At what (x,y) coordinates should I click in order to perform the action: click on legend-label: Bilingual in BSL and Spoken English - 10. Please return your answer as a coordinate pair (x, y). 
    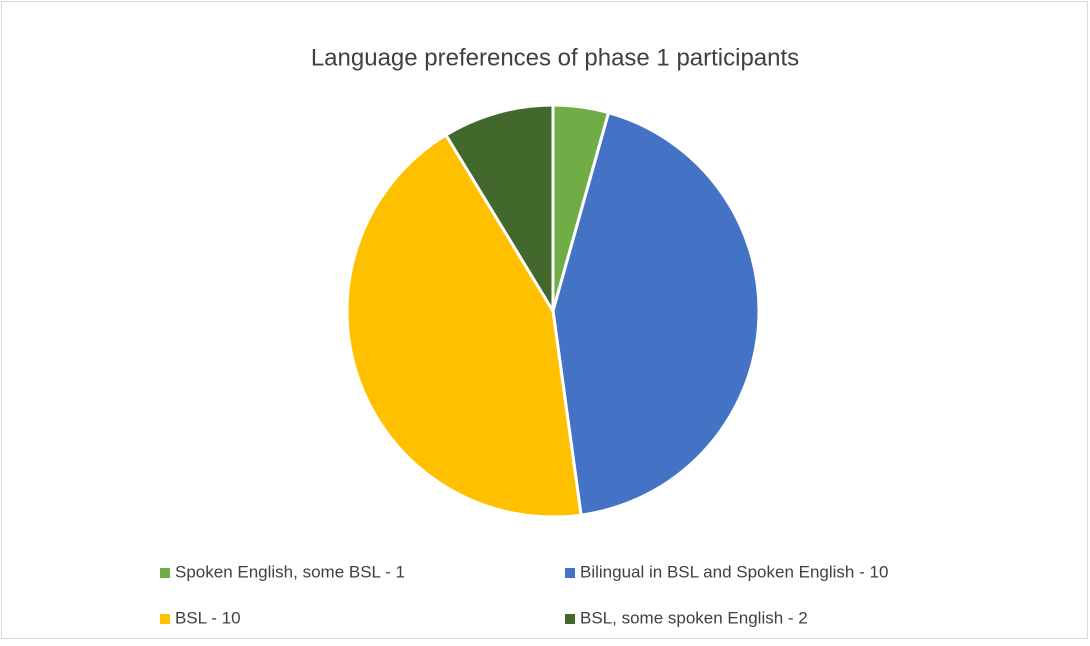
    Looking at the image, I should click on (734, 571).